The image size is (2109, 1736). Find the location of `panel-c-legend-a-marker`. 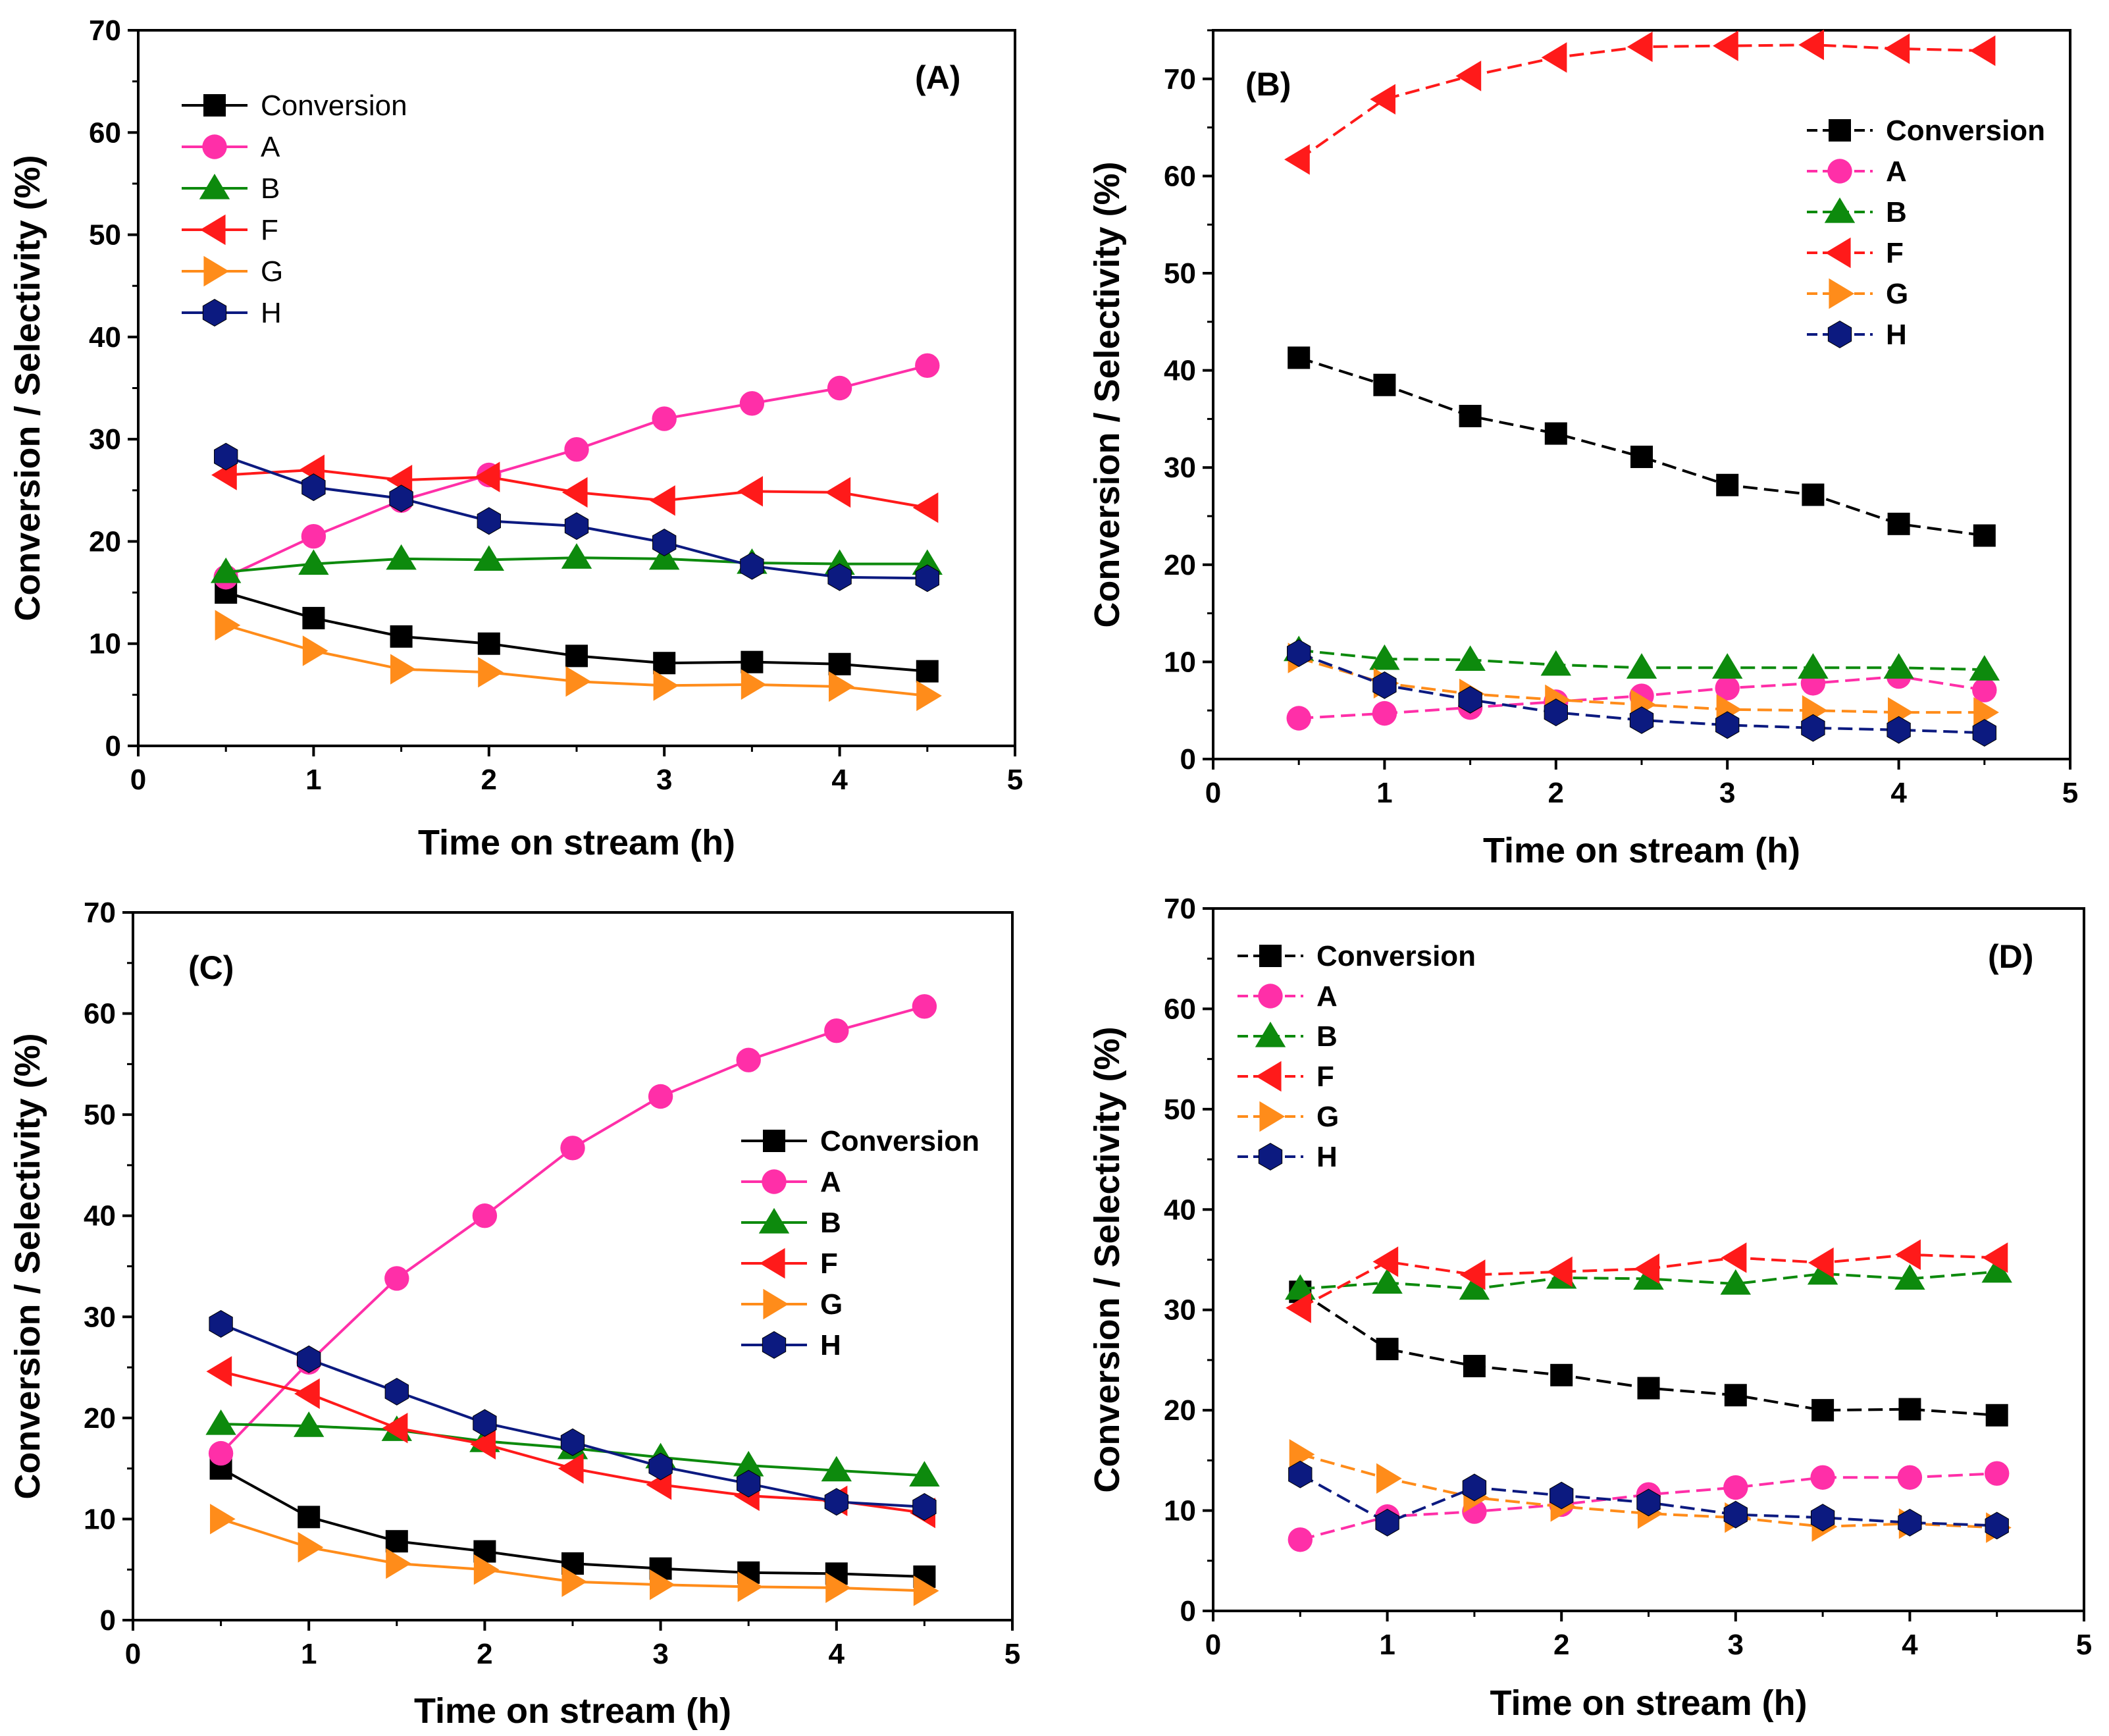

panel-c-legend-a-marker is located at coordinates (774, 1181).